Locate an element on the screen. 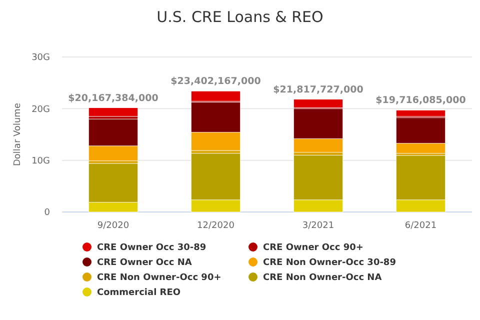 Image resolution: width=480 pixels, height=320 pixels. legend-label: CRE Non Owner-Occ NA is located at coordinates (322, 278).